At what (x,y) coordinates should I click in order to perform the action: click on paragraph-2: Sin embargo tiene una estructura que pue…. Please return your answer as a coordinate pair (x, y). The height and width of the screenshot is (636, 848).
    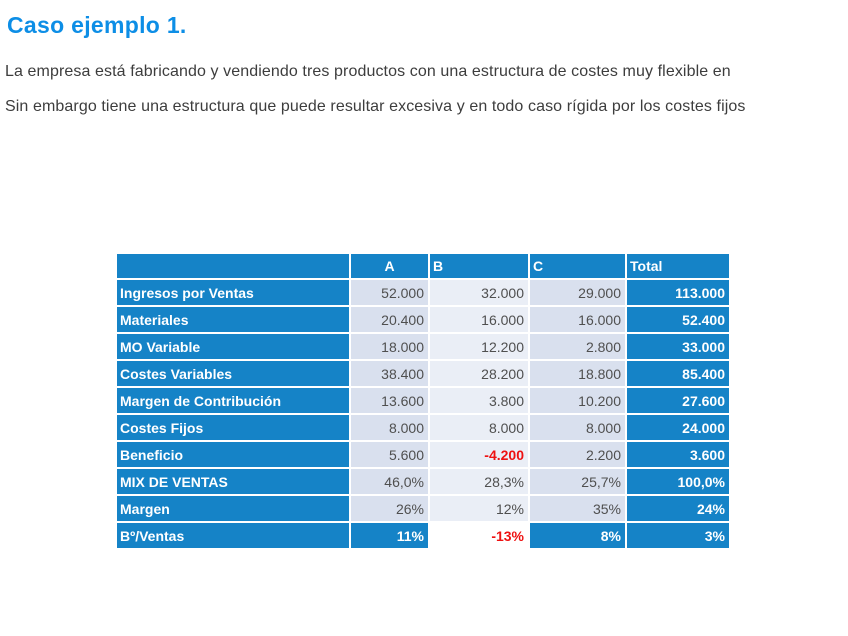
    Looking at the image, I should click on (375, 106).